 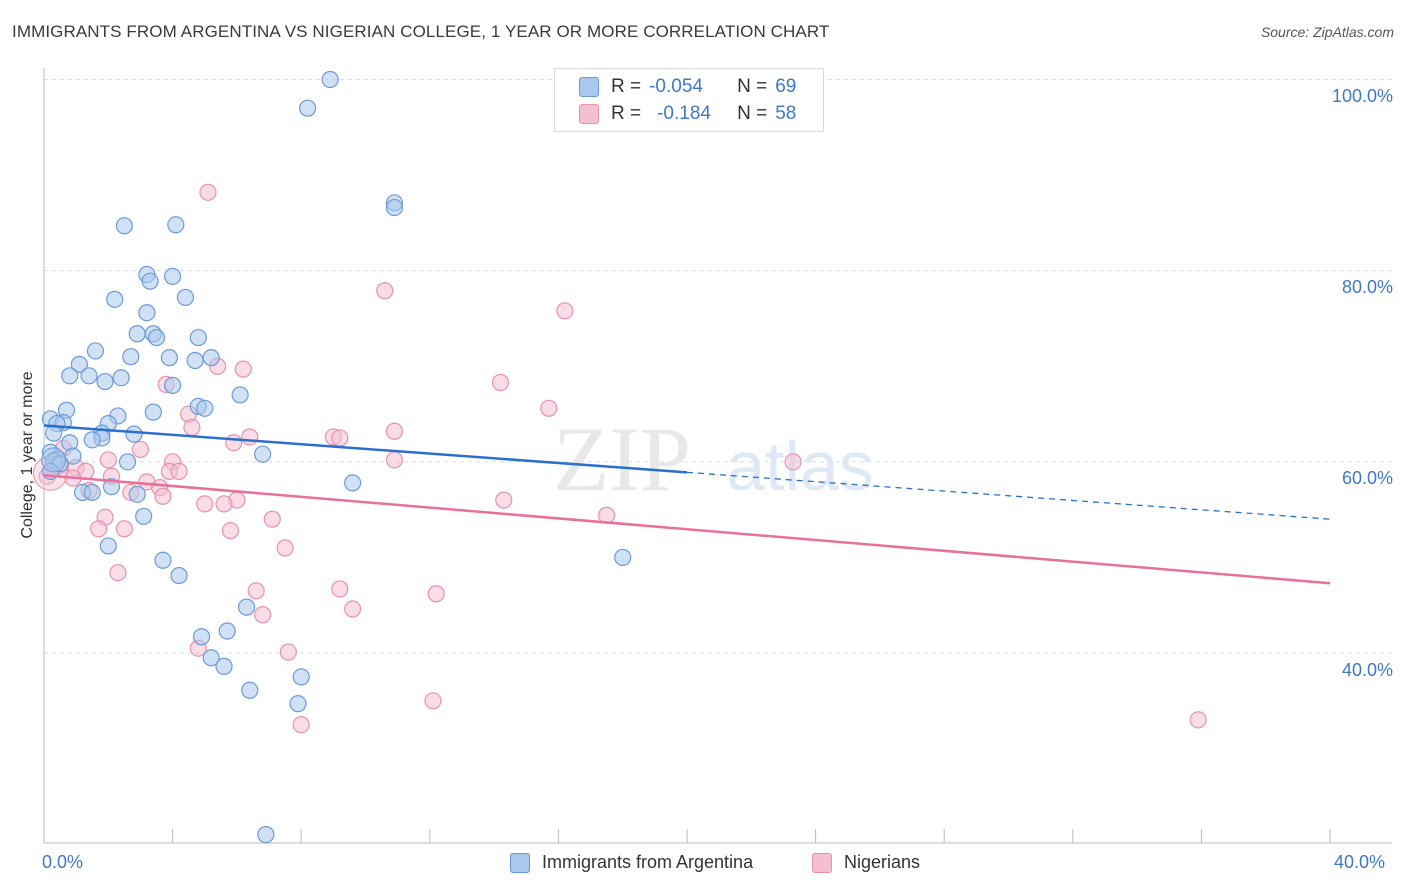 What do you see at coordinates (1367, 287) in the screenshot?
I see `y-tick-label: 80.0%` at bounding box center [1367, 287].